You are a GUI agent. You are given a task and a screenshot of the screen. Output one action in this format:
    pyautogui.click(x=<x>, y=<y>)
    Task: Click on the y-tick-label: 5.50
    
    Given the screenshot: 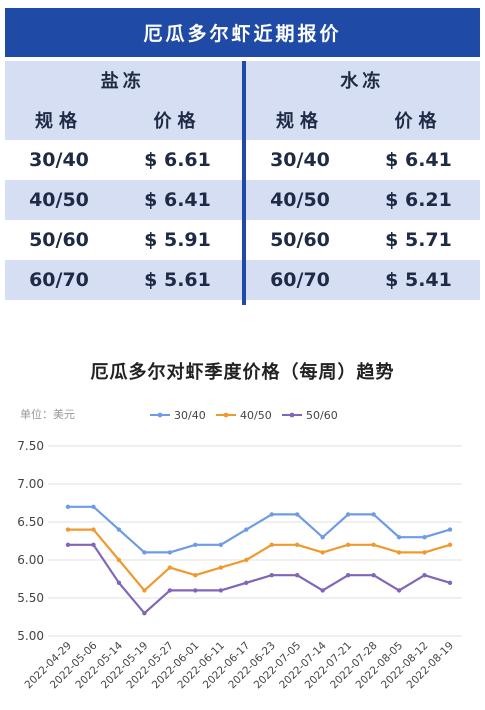 What is the action you would take?
    pyautogui.click(x=30, y=598)
    